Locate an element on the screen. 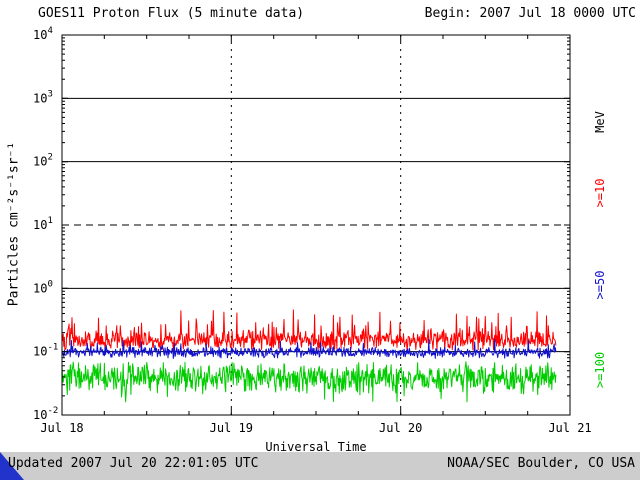 This screenshot has height=480, width=640. svg-text: 10³ is located at coordinates (43, 97).